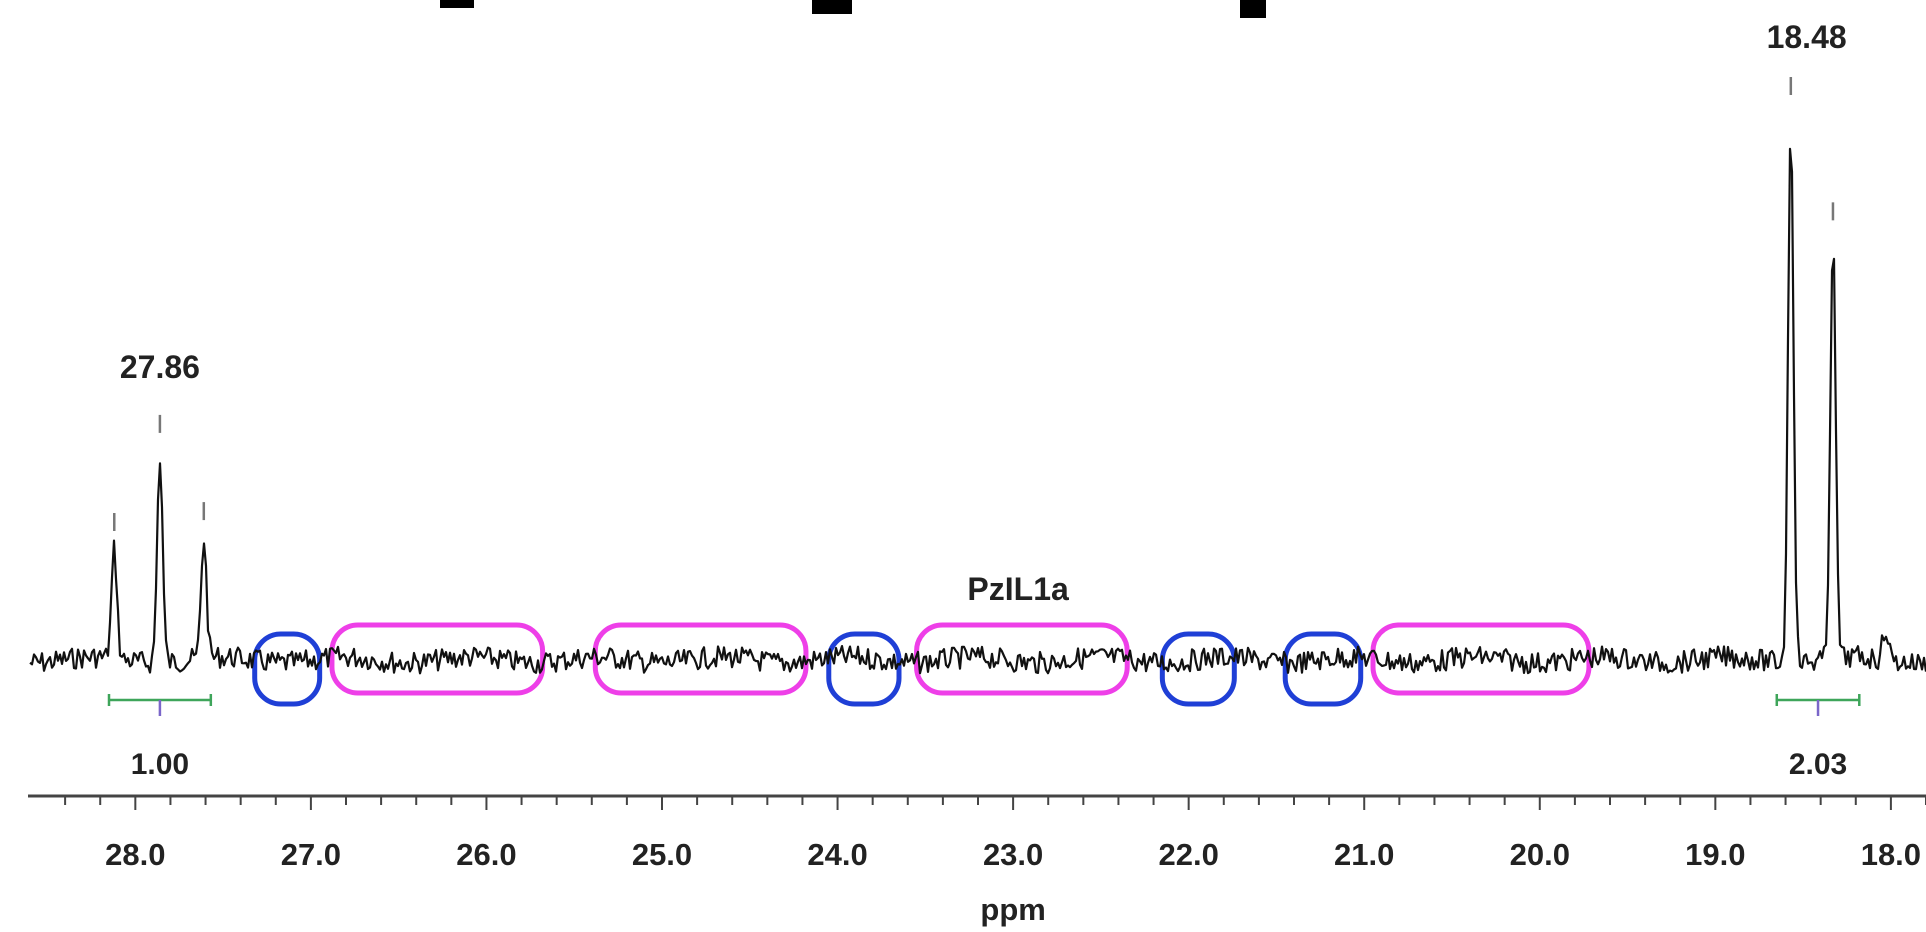  What do you see at coordinates (486, 854) in the screenshot?
I see `x-tick-label-2: 26.0` at bounding box center [486, 854].